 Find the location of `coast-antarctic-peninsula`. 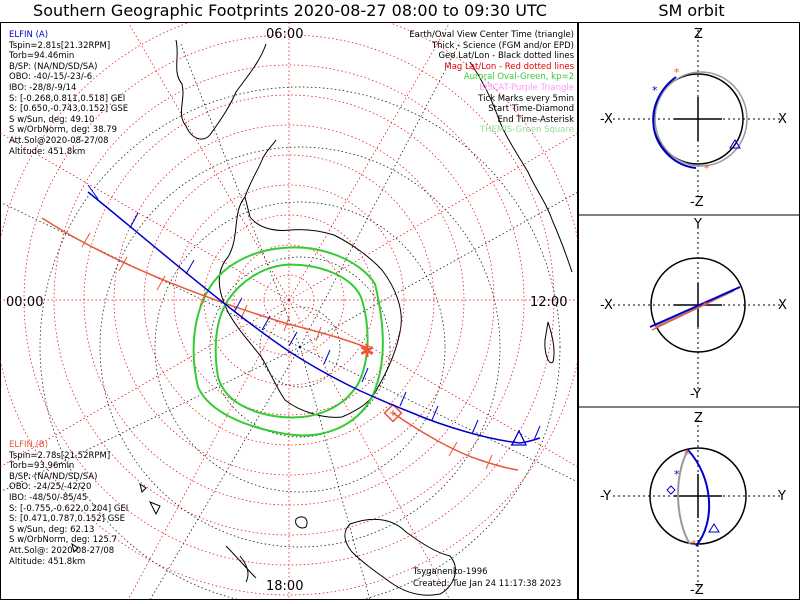

coast-antarctic-peninsula is located at coordinates (260, 168).